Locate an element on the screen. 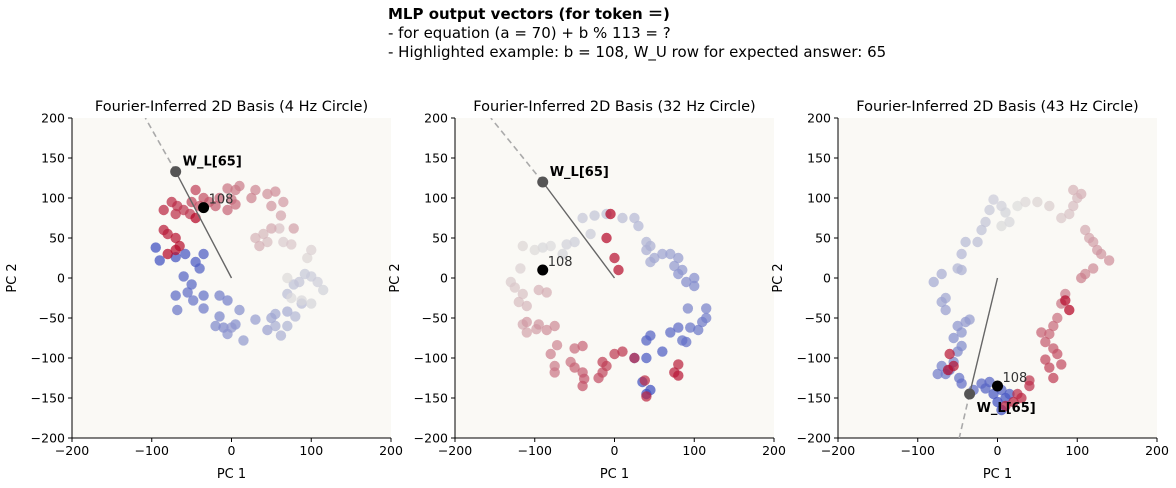 The width and height of the screenshot is (1176, 488). wl-point is located at coordinates (543, 182).